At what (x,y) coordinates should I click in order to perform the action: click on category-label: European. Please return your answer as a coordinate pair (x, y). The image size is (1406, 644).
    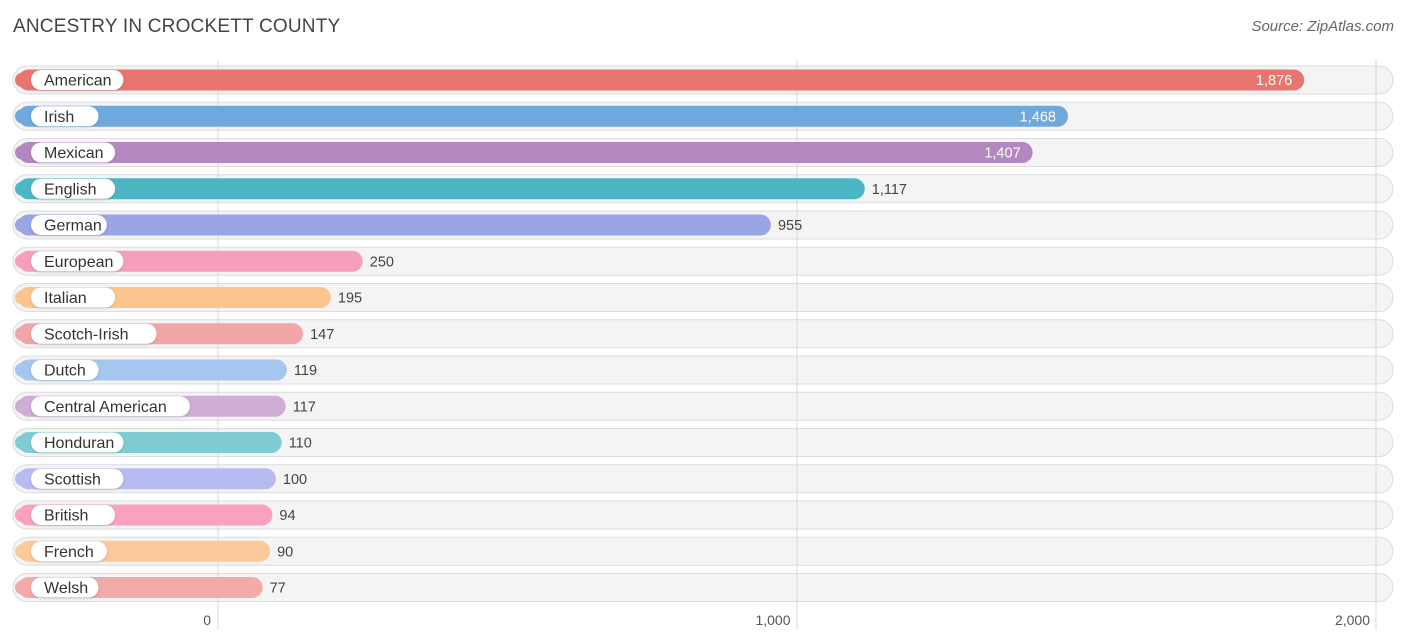
    Looking at the image, I should click on (78, 262).